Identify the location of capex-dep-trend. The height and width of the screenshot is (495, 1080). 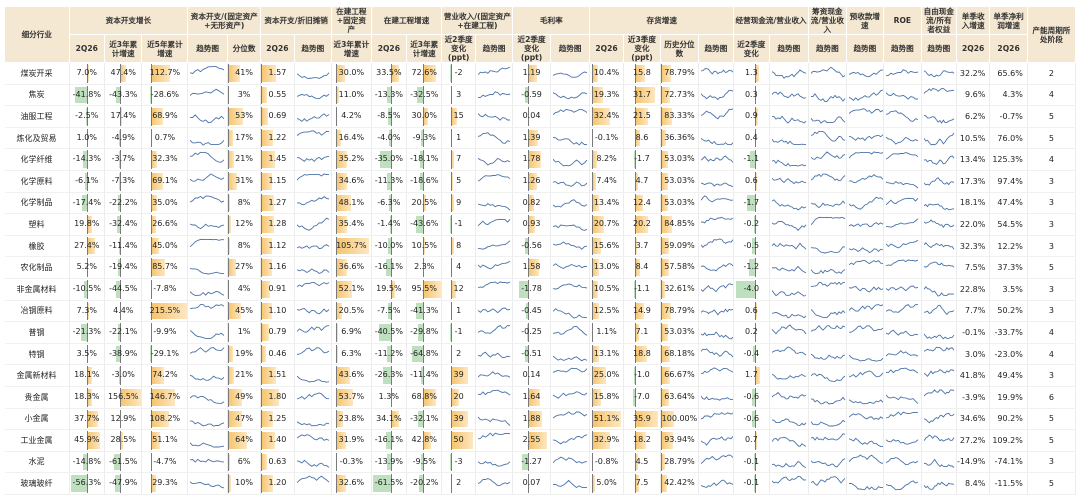
(313, 419).